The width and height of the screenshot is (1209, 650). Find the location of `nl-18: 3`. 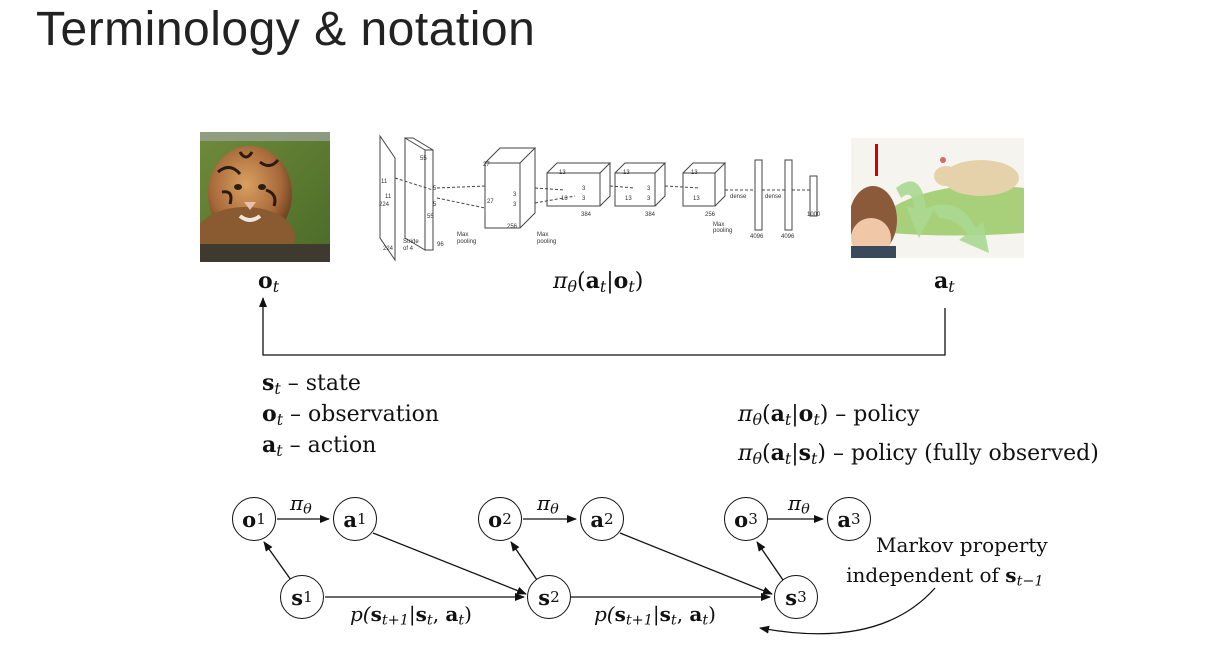

nl-18: 3 is located at coordinates (515, 195).